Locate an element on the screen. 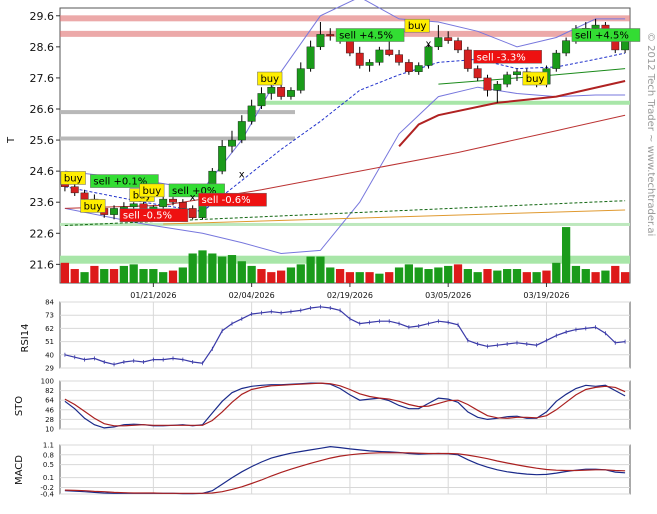 This screenshot has width=657, height=514. indicator-y-tick-label: 100 is located at coordinates (47, 382).